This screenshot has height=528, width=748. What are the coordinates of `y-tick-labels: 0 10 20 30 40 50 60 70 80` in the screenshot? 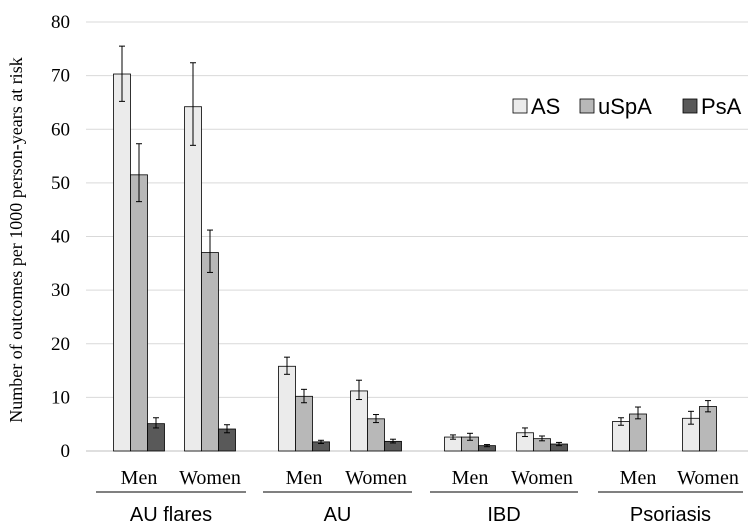 It's located at (60, 237).